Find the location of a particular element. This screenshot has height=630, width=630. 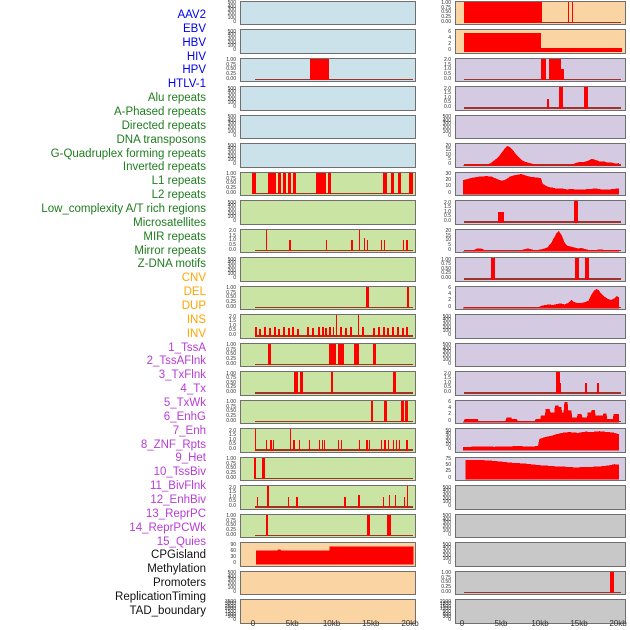

y-tick-label: 5 is located at coordinates (449, 159).